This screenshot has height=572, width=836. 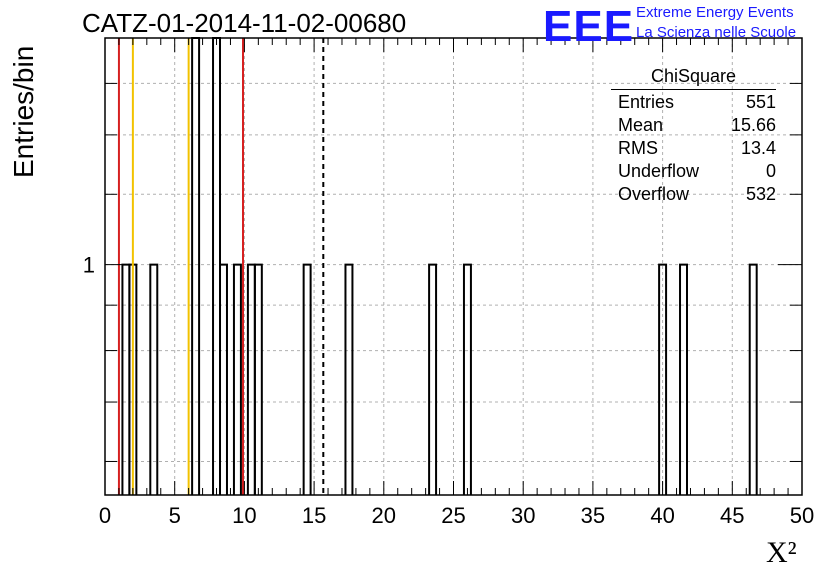 What do you see at coordinates (593, 515) in the screenshot?
I see `x-tick-label: 35` at bounding box center [593, 515].